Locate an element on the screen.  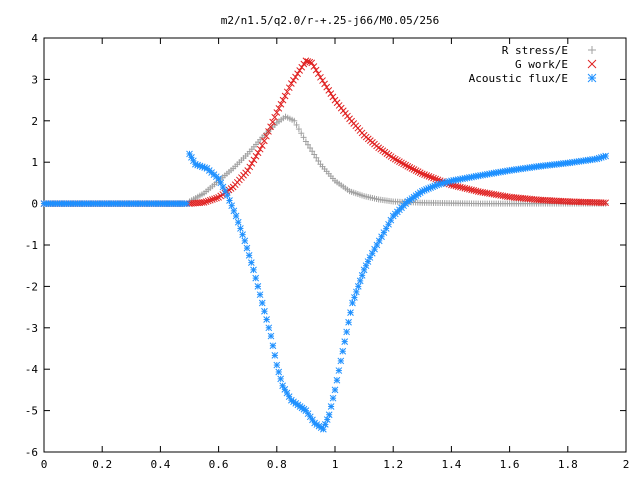
x-tick-label: 0 is located at coordinates (44, 464).